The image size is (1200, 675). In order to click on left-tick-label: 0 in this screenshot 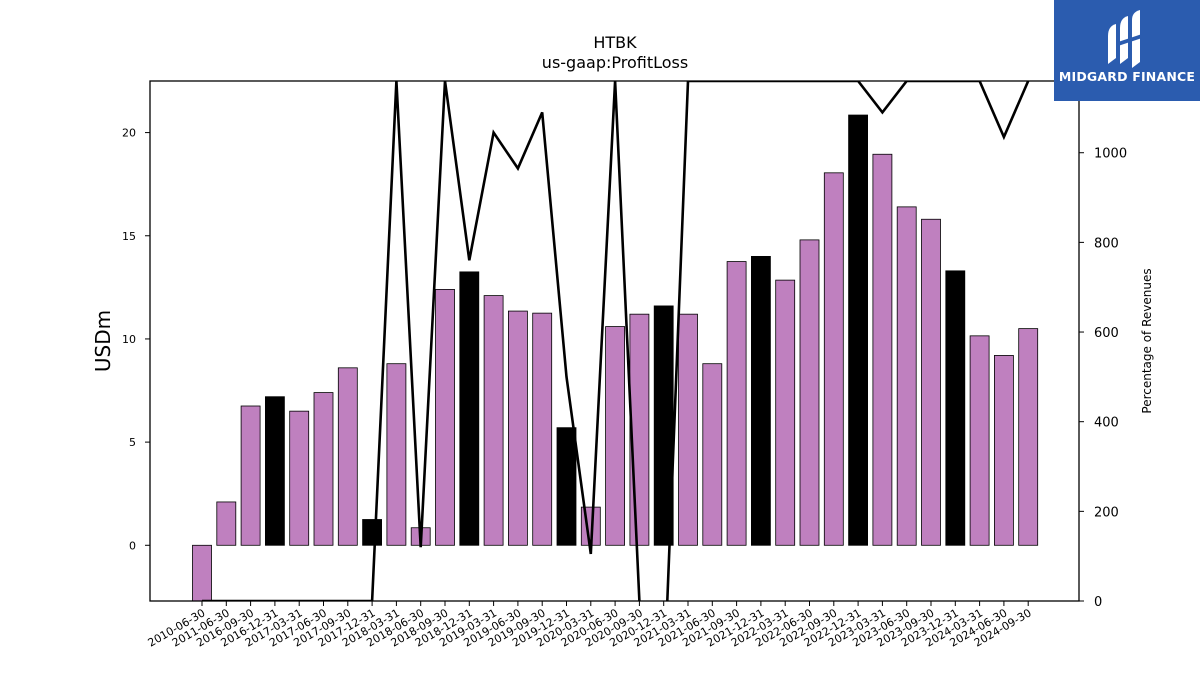, I will do `click(132, 545)`.